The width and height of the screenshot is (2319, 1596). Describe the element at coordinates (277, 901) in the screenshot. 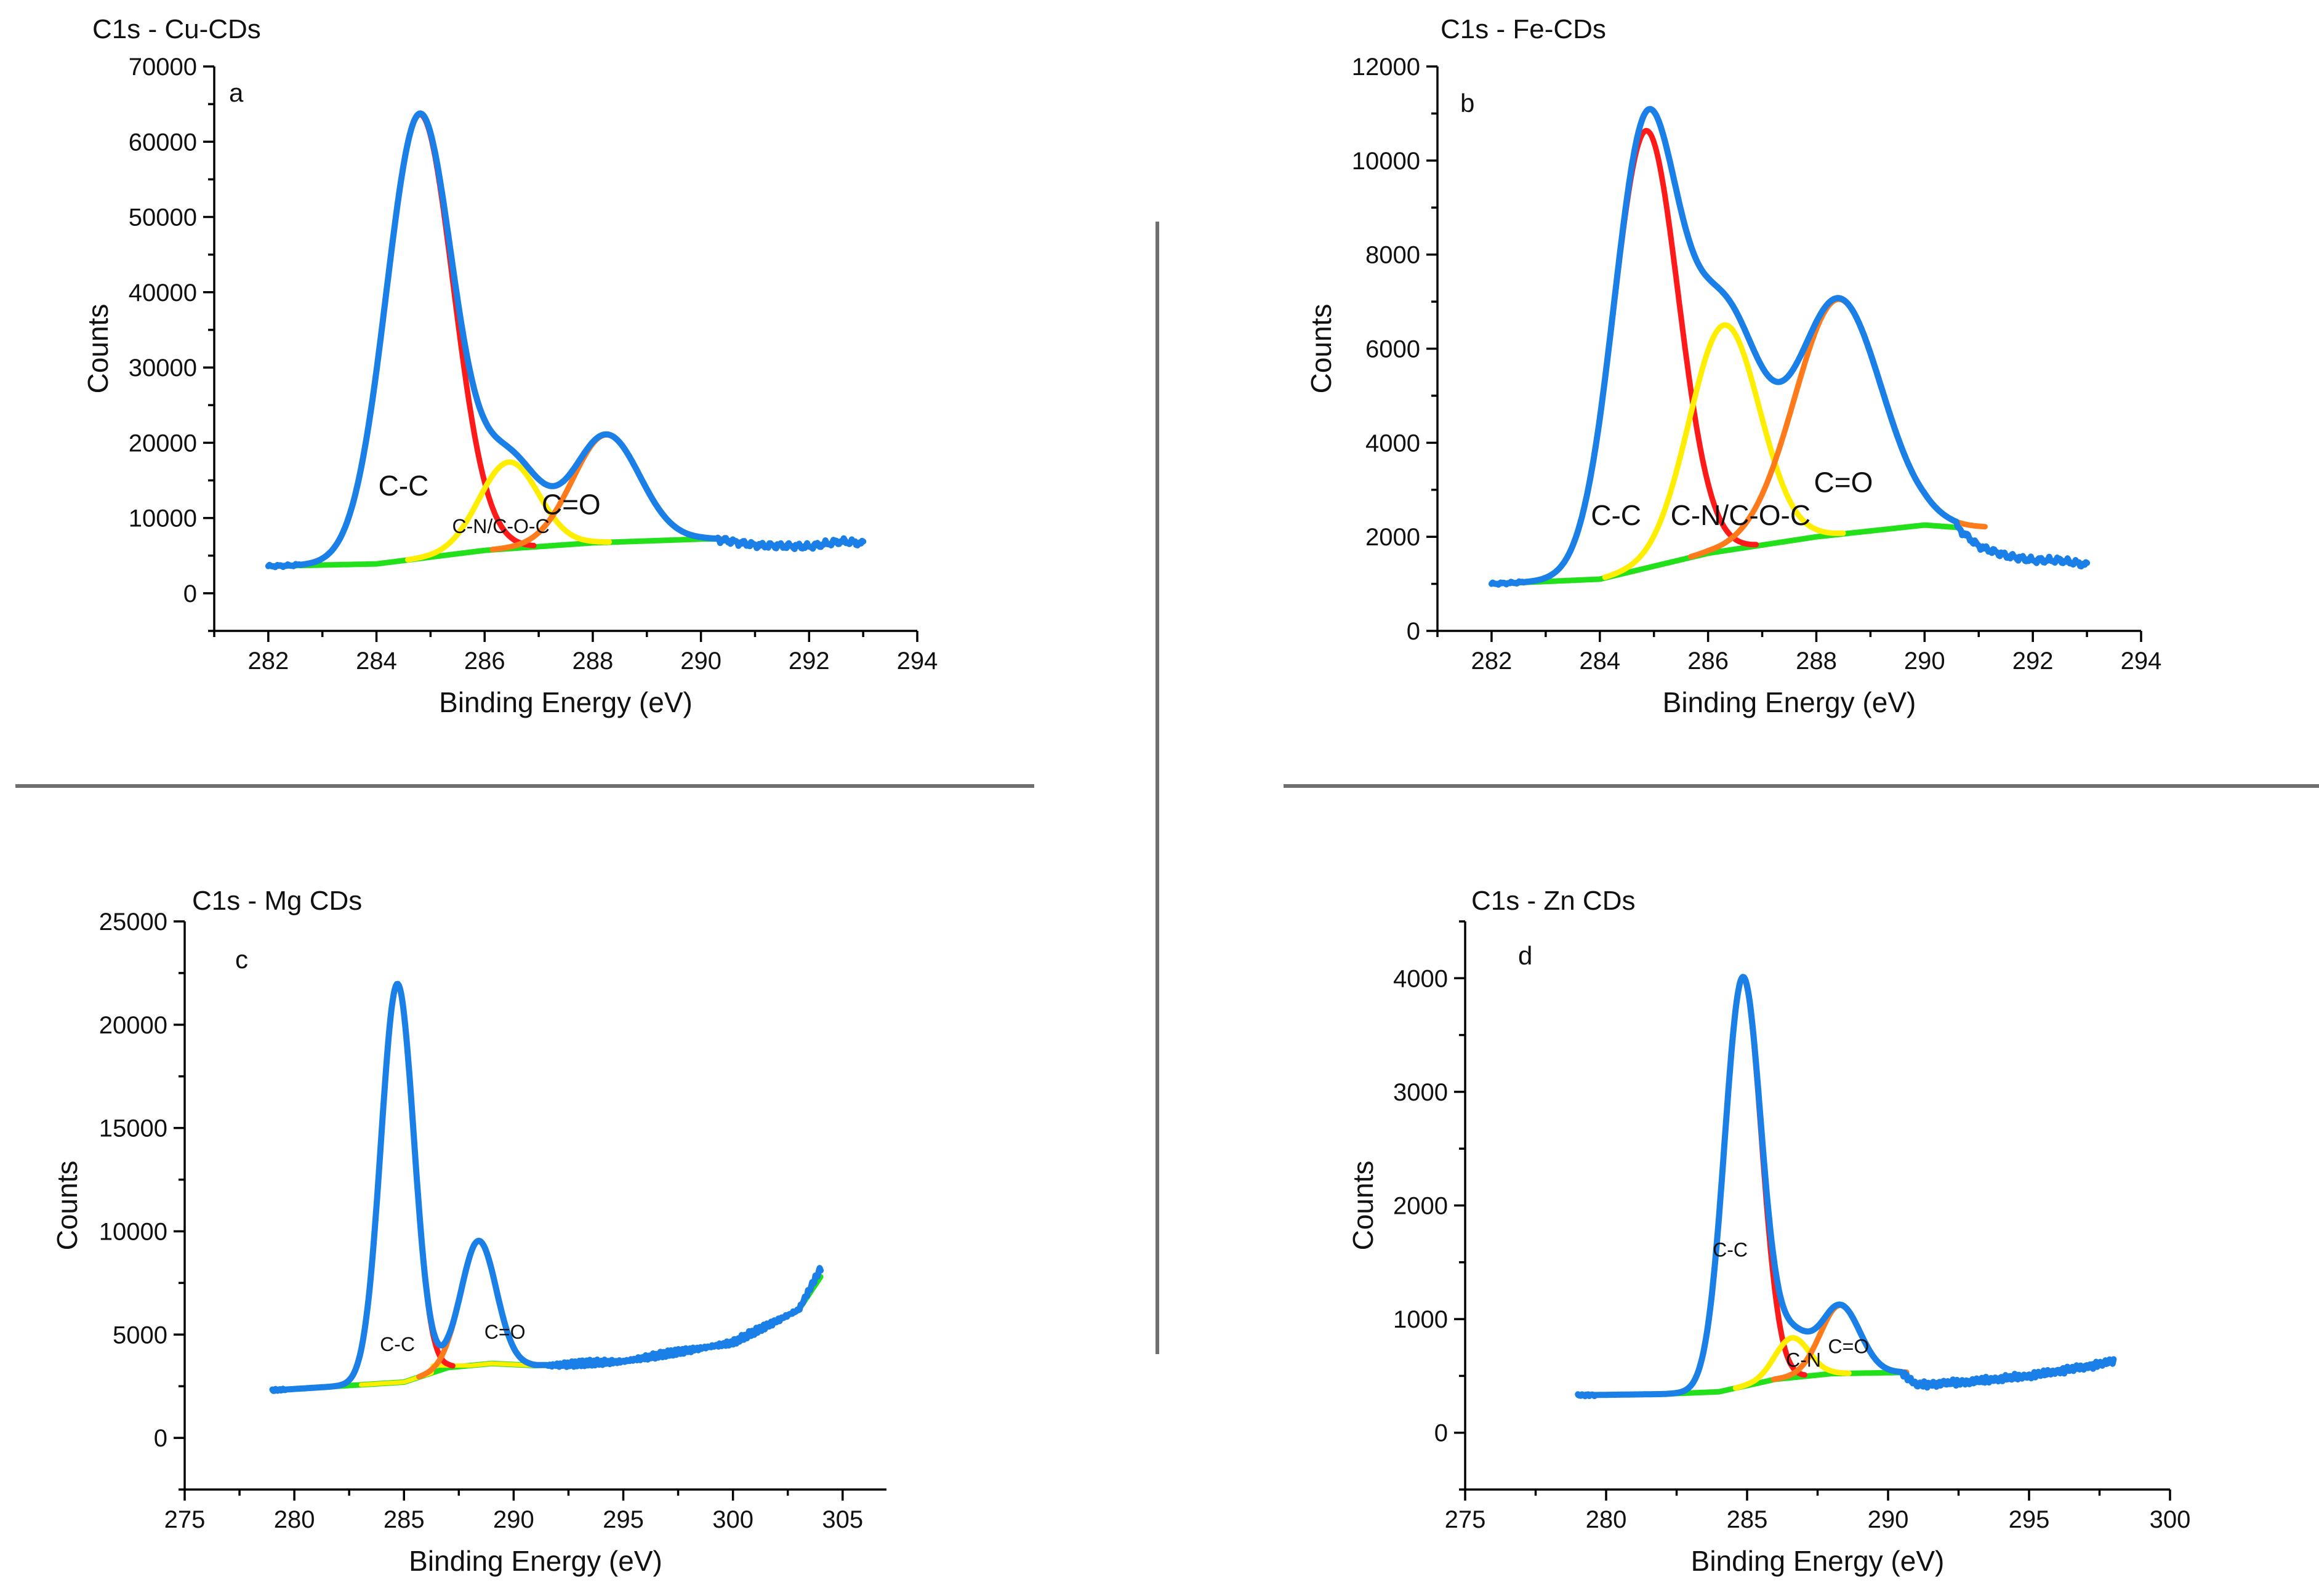

I see `panel-title: C1s - Mg CDs` at that location.